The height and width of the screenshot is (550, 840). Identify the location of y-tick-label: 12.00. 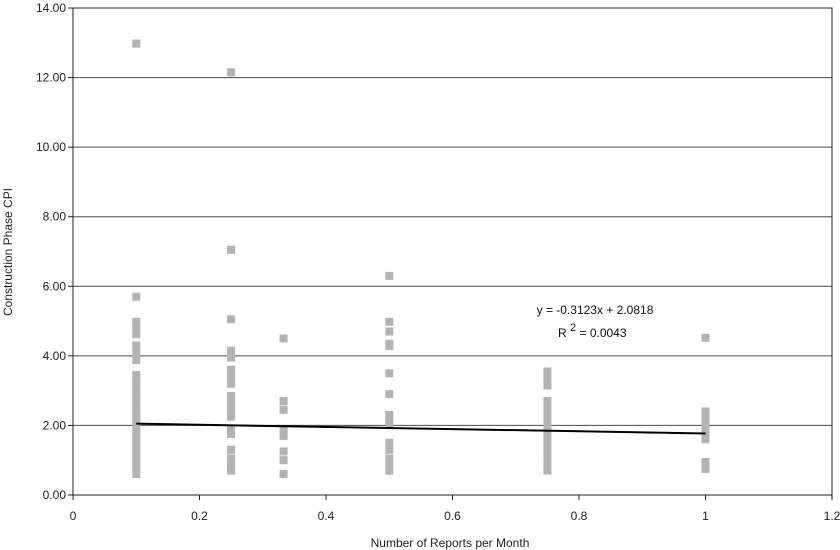
(51, 78).